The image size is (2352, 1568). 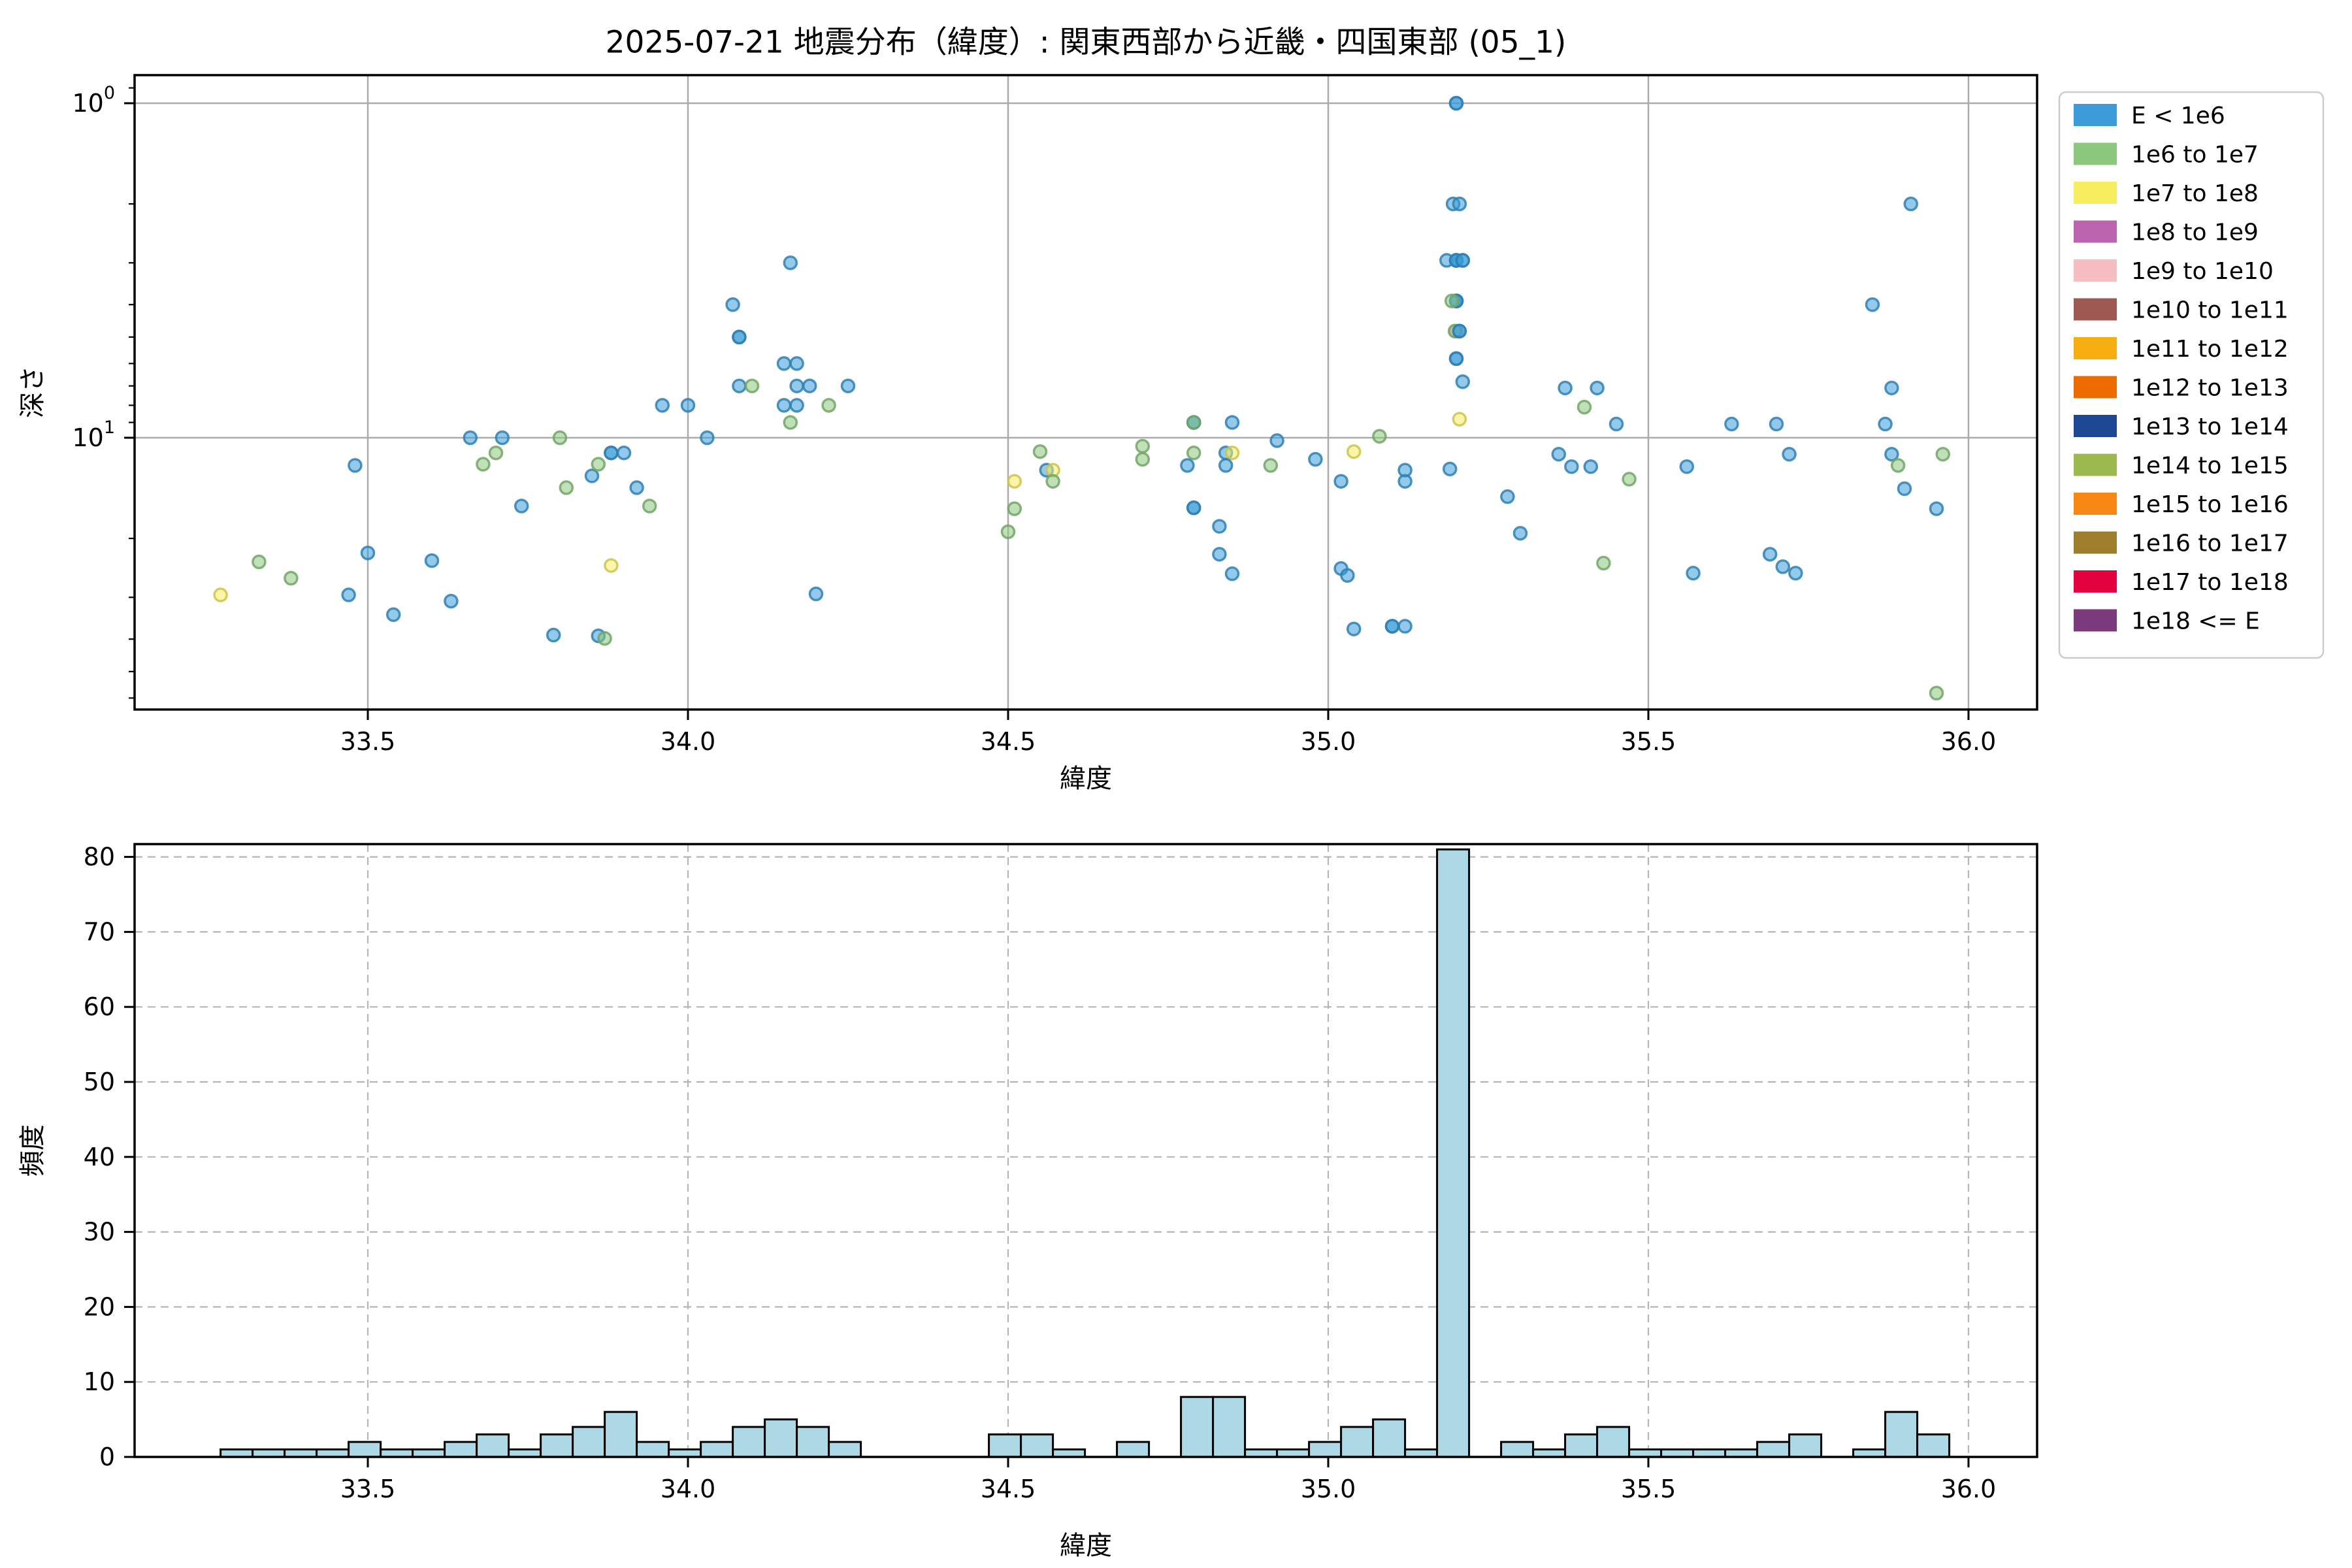 What do you see at coordinates (1008, 1489) in the screenshot?
I see `hist-x-tick-label: 34.5` at bounding box center [1008, 1489].